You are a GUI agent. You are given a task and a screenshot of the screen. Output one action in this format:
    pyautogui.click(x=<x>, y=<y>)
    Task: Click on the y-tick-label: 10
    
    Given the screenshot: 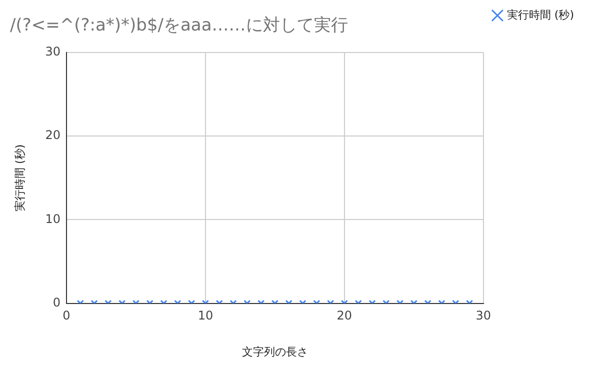 What is the action you would take?
    pyautogui.click(x=52, y=219)
    